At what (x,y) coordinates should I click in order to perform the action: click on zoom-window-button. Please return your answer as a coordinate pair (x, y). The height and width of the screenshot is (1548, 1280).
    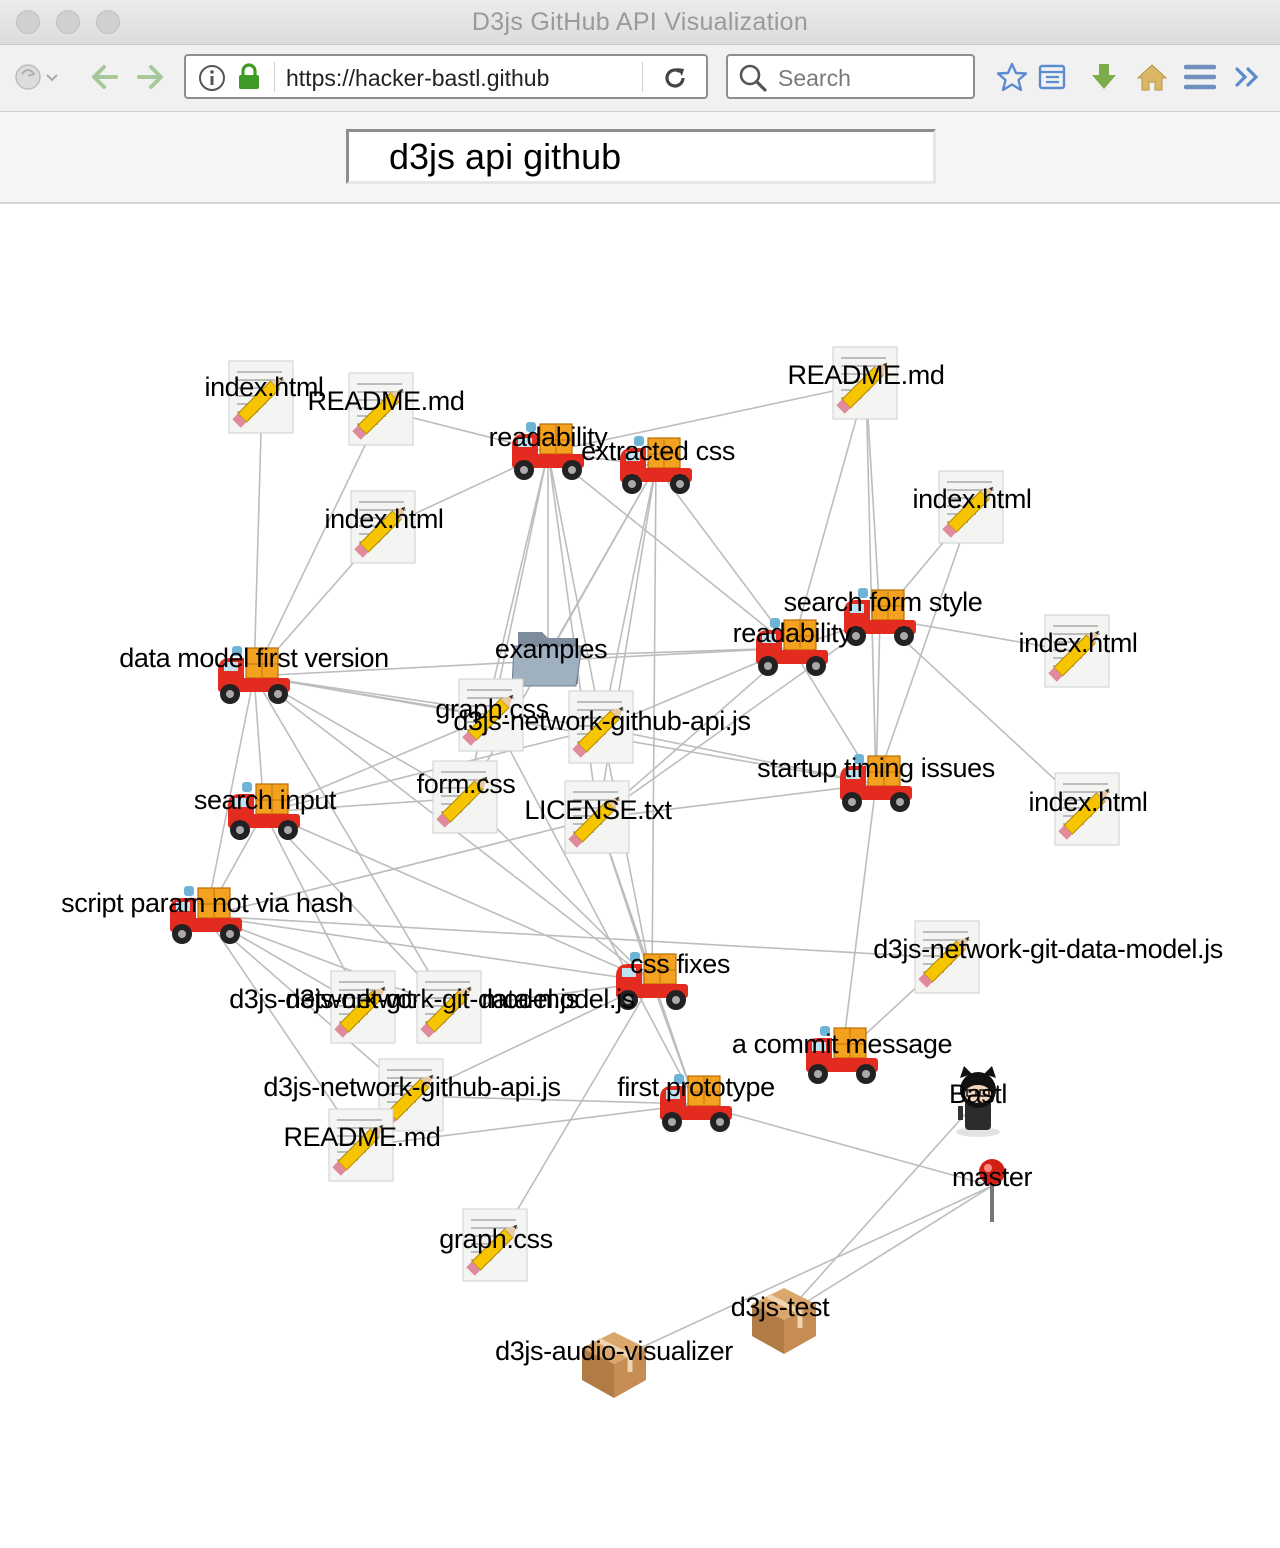
    Looking at the image, I should click on (108, 22).